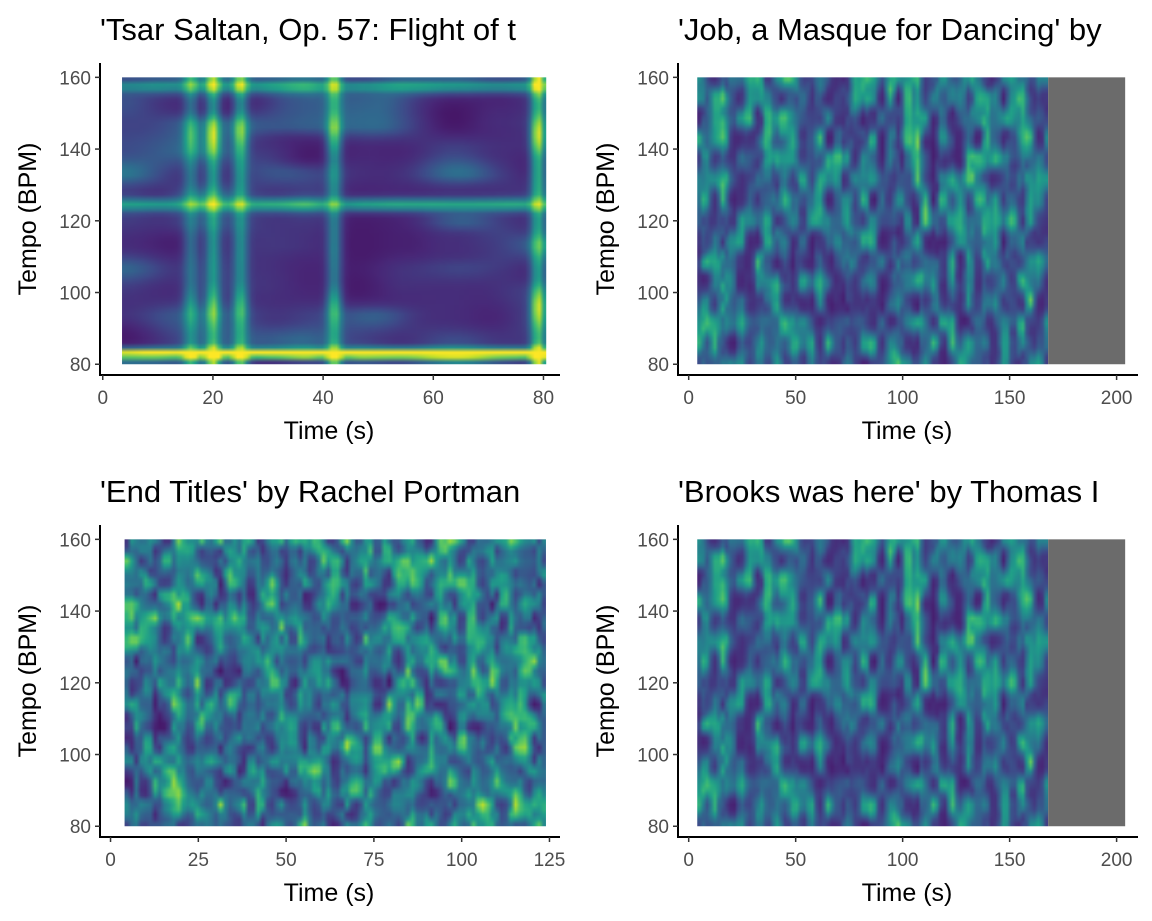 The image size is (1152, 921). I want to click on chart-title: 'Job, a Masque for Dancing' by, so click(890, 29).